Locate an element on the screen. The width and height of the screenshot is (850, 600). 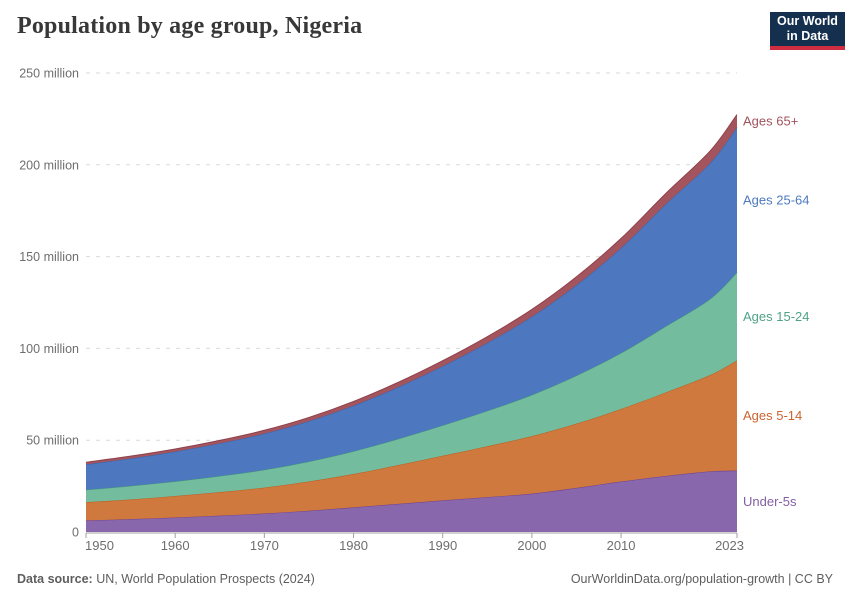
x-axis-label-1960: 1960 is located at coordinates (175, 545).